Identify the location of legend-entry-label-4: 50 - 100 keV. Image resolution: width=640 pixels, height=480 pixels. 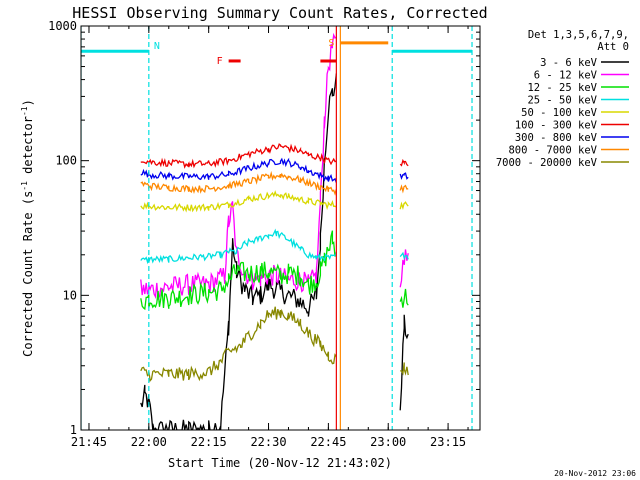
(559, 113).